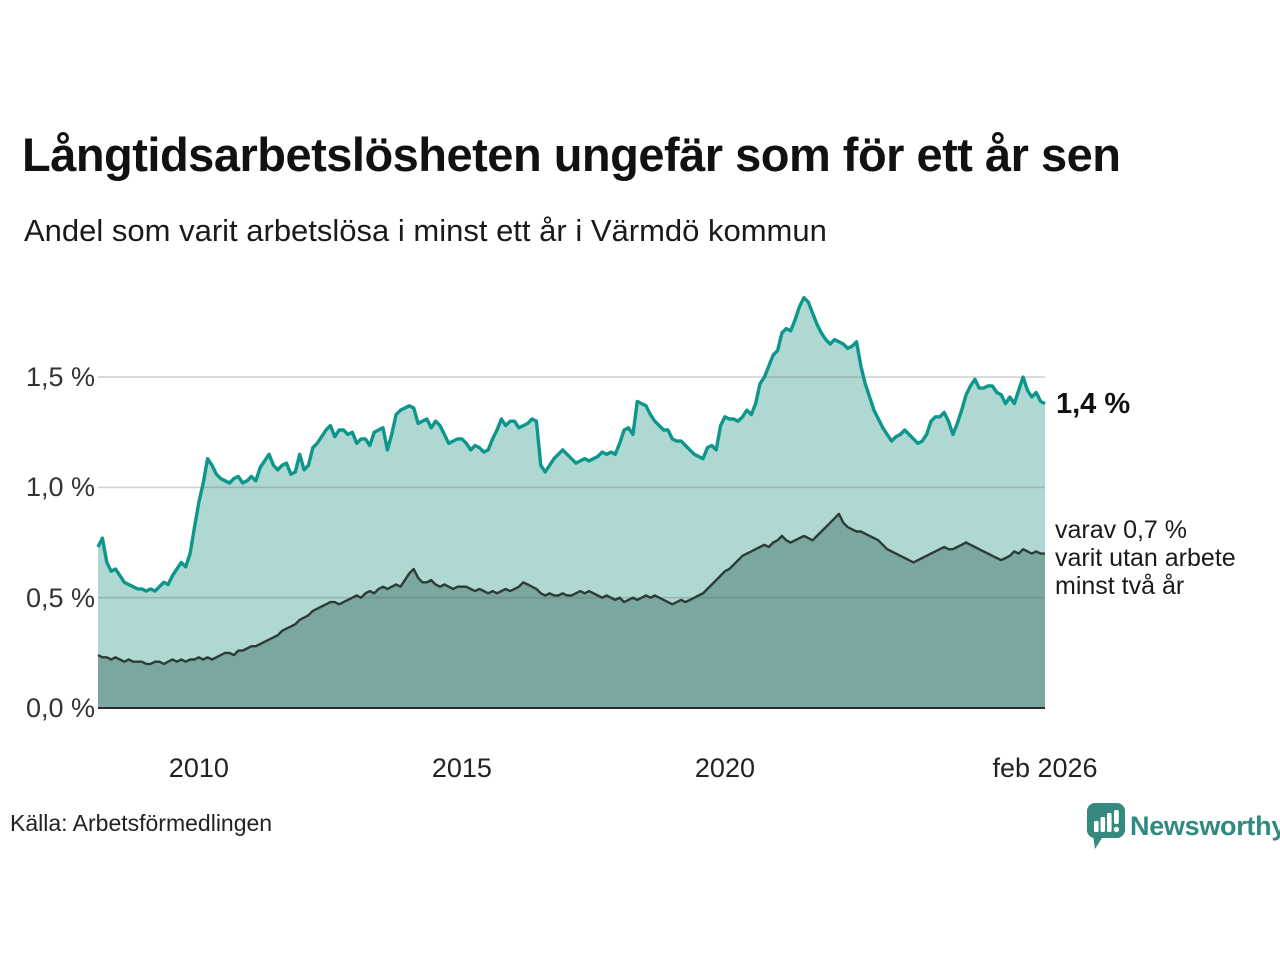 This screenshot has width=1280, height=960. What do you see at coordinates (1093, 404) in the screenshot?
I see `latest-value-label: 1,4 %` at bounding box center [1093, 404].